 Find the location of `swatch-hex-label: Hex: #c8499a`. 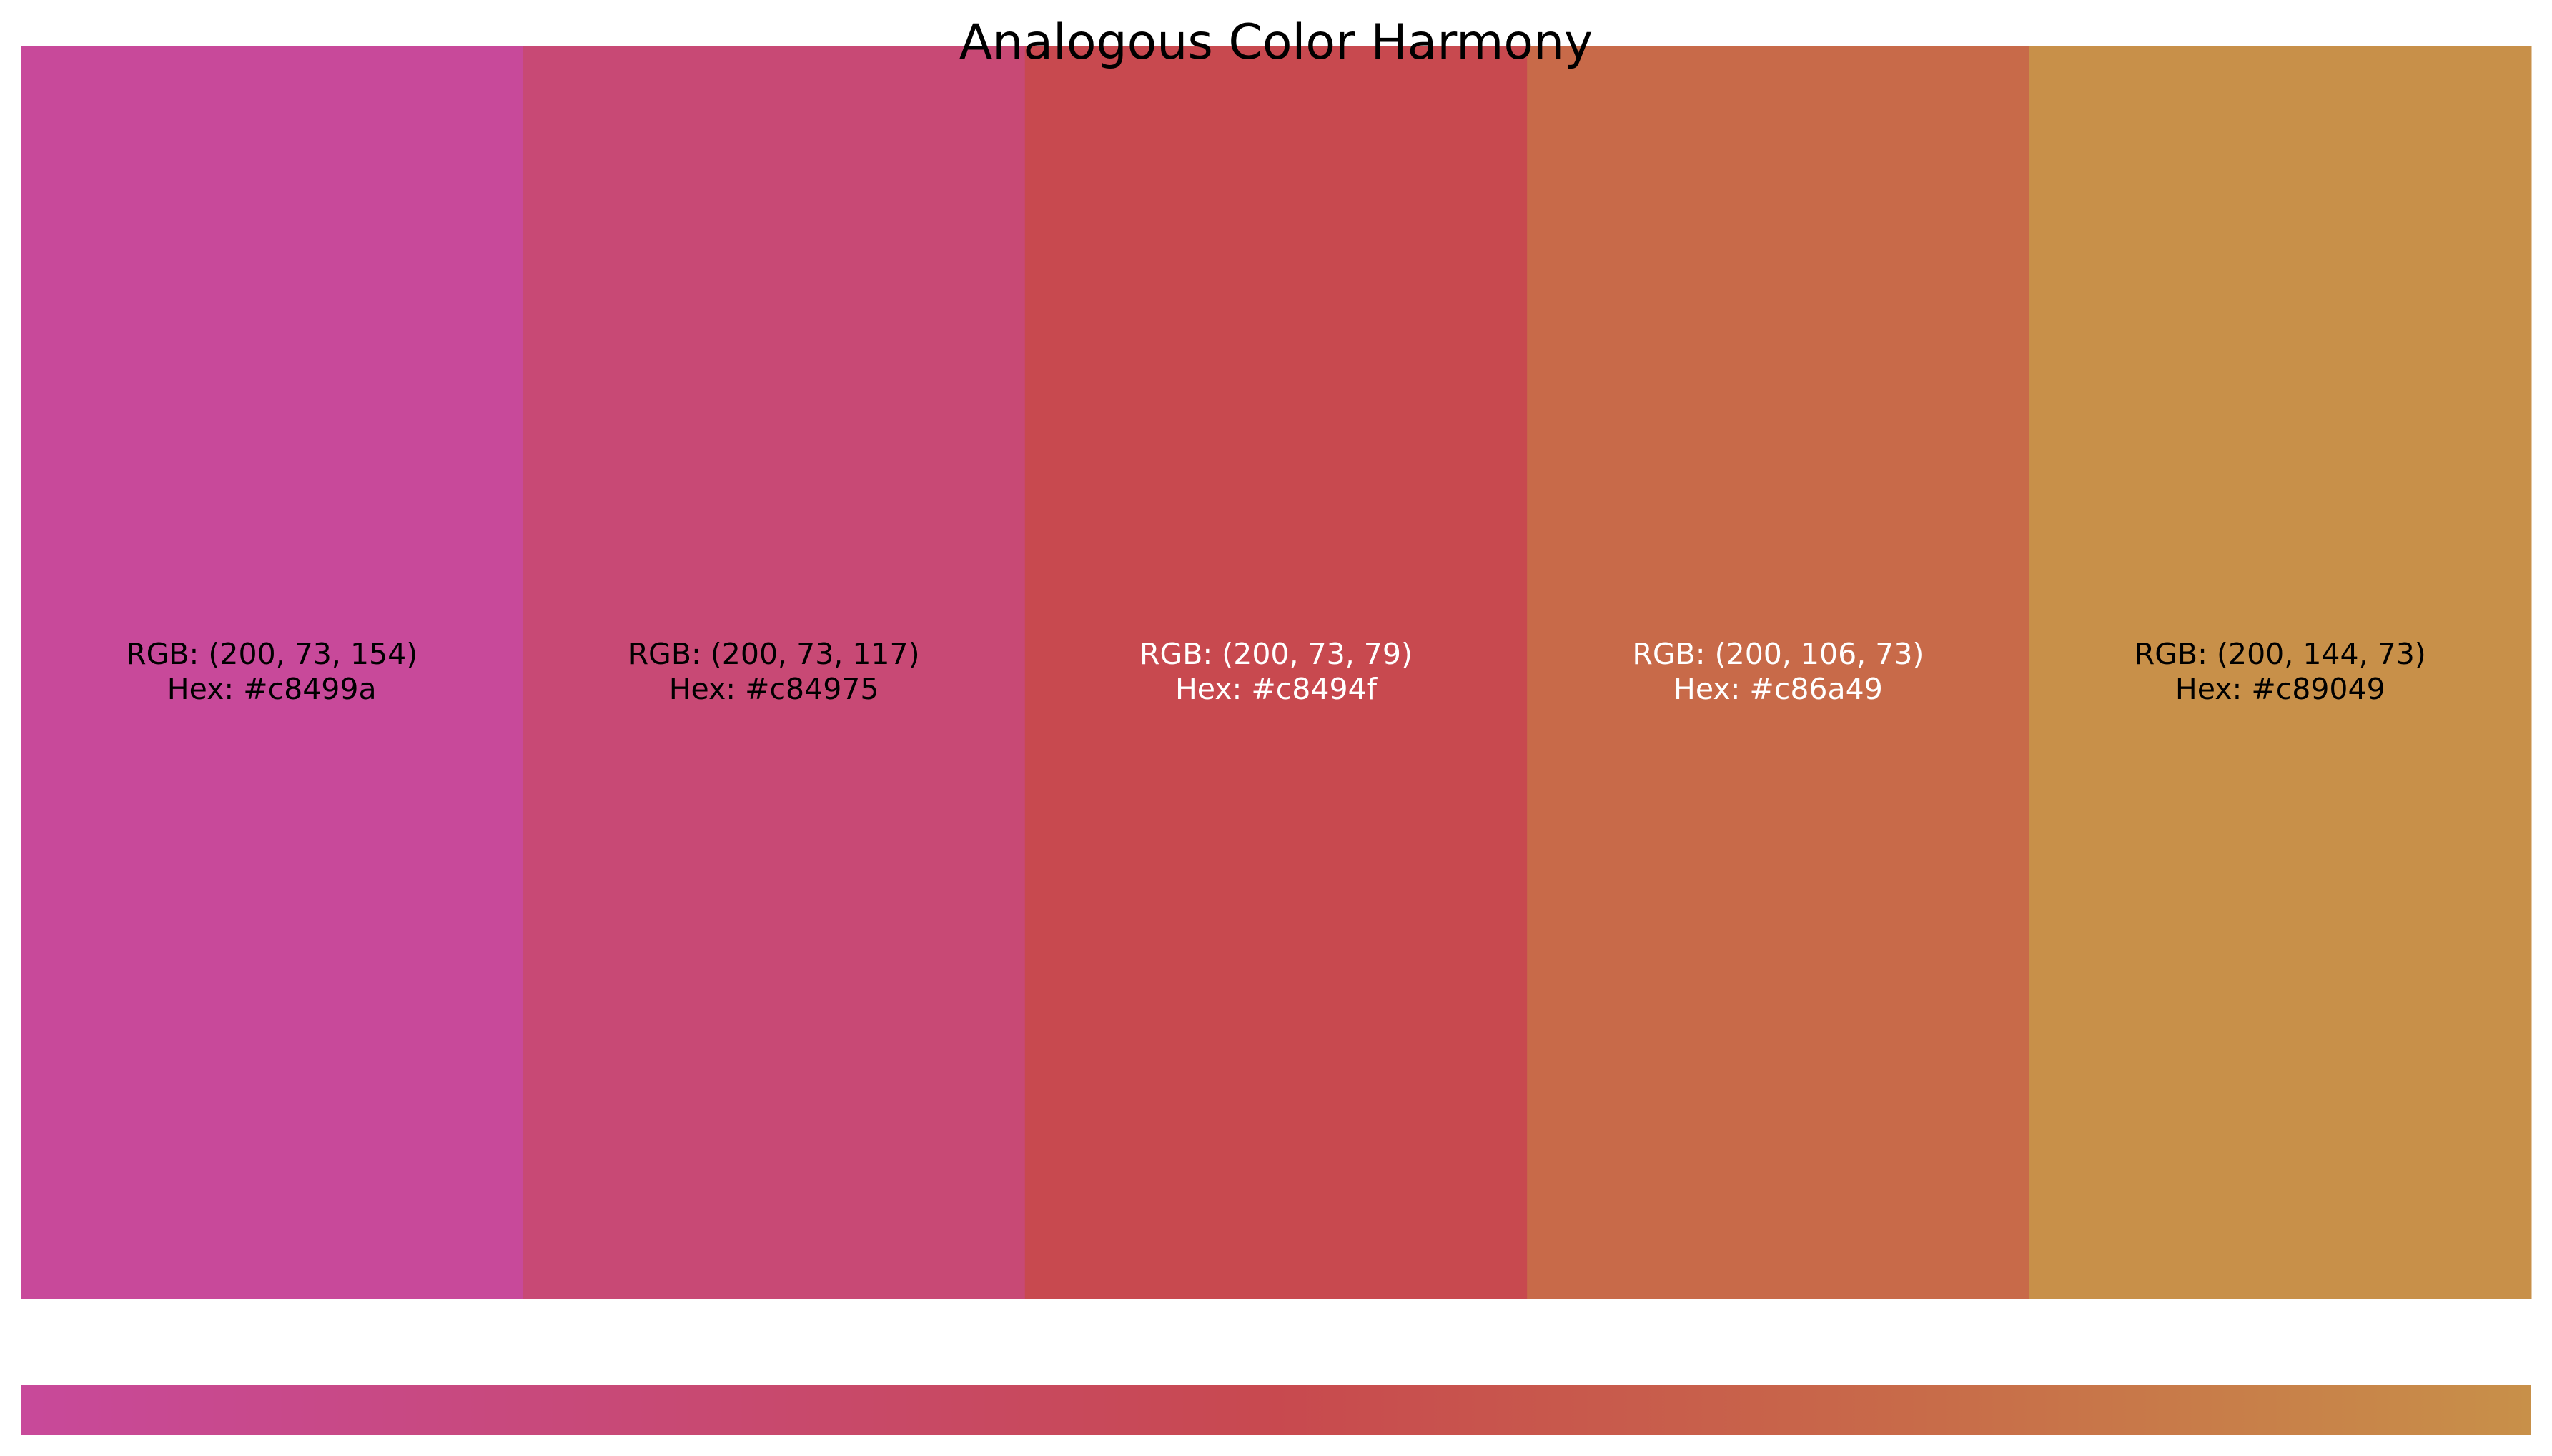

swatch-hex-label: Hex: #c8499a is located at coordinates (272, 689).